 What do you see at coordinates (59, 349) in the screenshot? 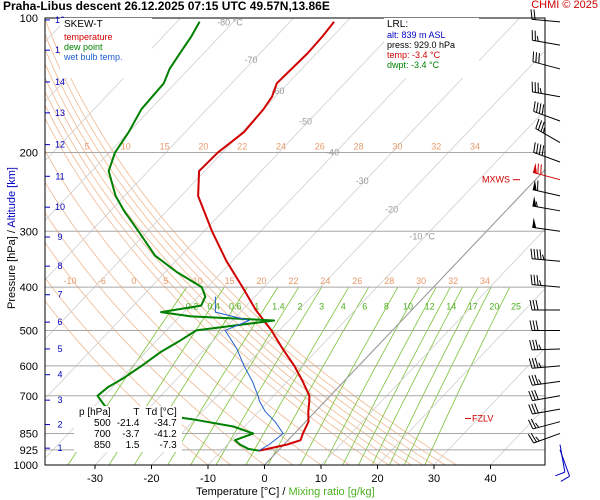
I see `altitude-tick-label: 5` at bounding box center [59, 349].